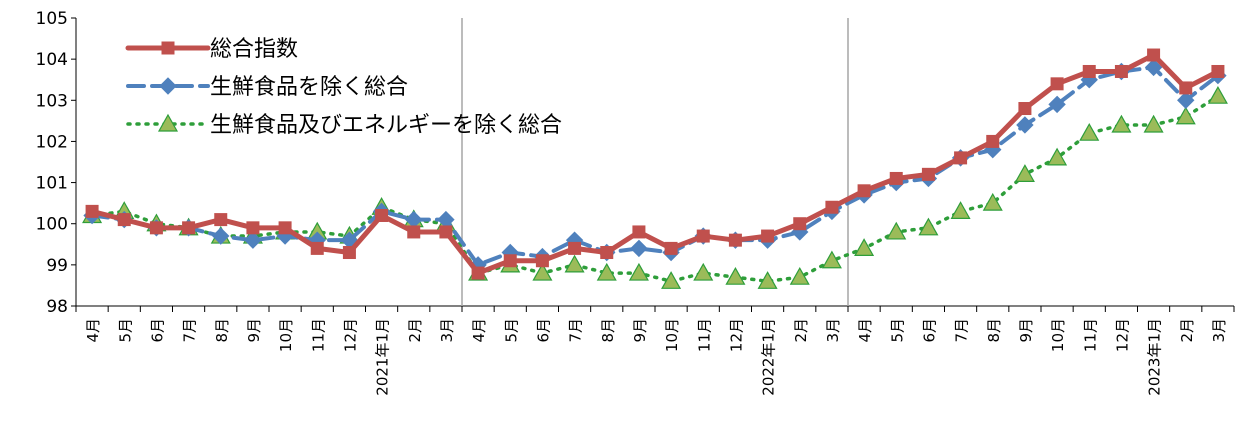 The width and height of the screenshot is (1240, 426). I want to click on y-tick-label: 103, so click(52, 101).